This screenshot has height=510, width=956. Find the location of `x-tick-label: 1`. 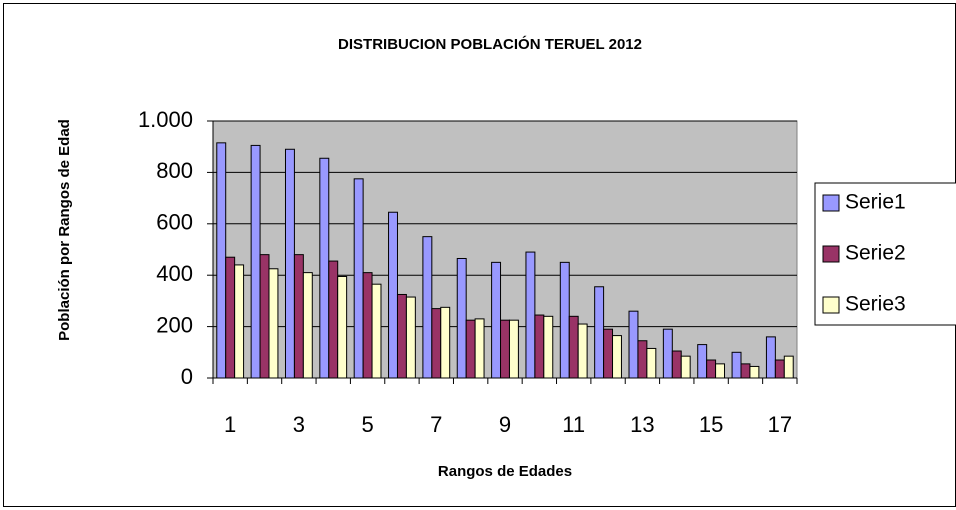

x-tick-label: 1 is located at coordinates (230, 424).